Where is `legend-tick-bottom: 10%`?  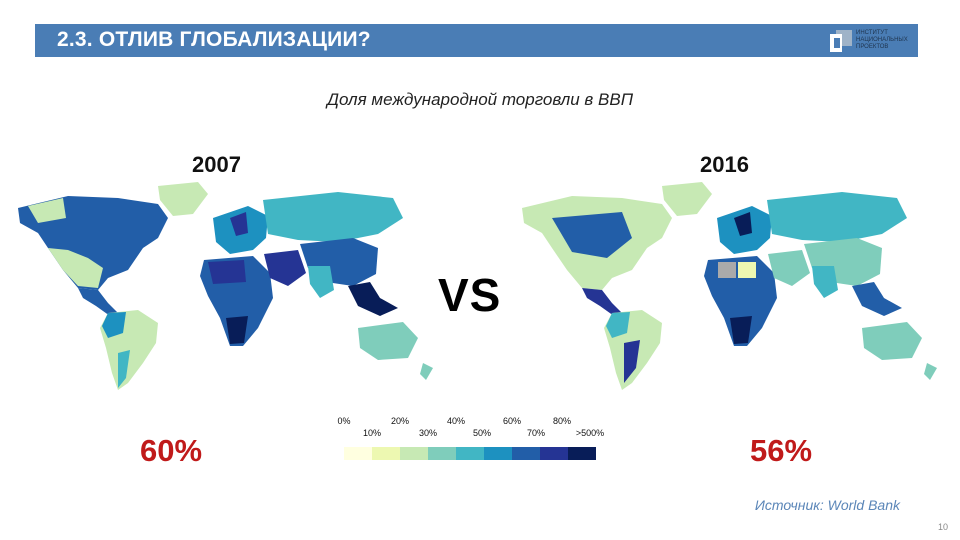 legend-tick-bottom: 10% is located at coordinates (372, 433).